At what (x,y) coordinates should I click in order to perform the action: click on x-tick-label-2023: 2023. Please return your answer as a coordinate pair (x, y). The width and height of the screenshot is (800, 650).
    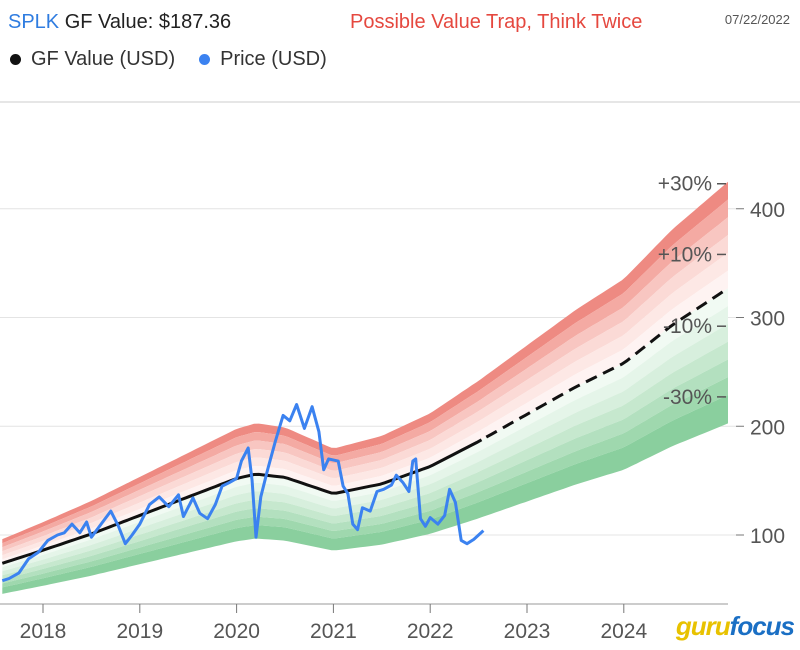
    Looking at the image, I should click on (527, 631).